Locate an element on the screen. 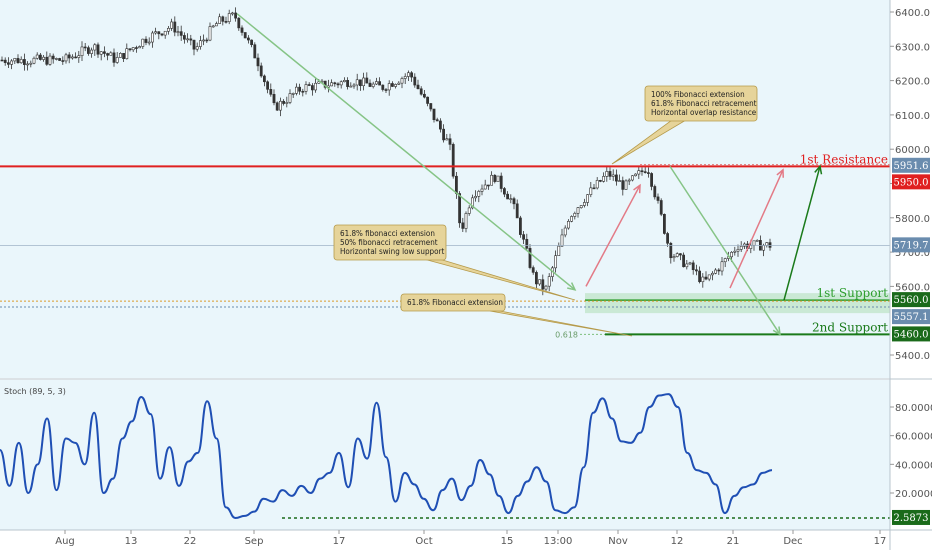 This screenshot has height=554, width=932. price-tick-label: 5400.0 is located at coordinates (912, 356).